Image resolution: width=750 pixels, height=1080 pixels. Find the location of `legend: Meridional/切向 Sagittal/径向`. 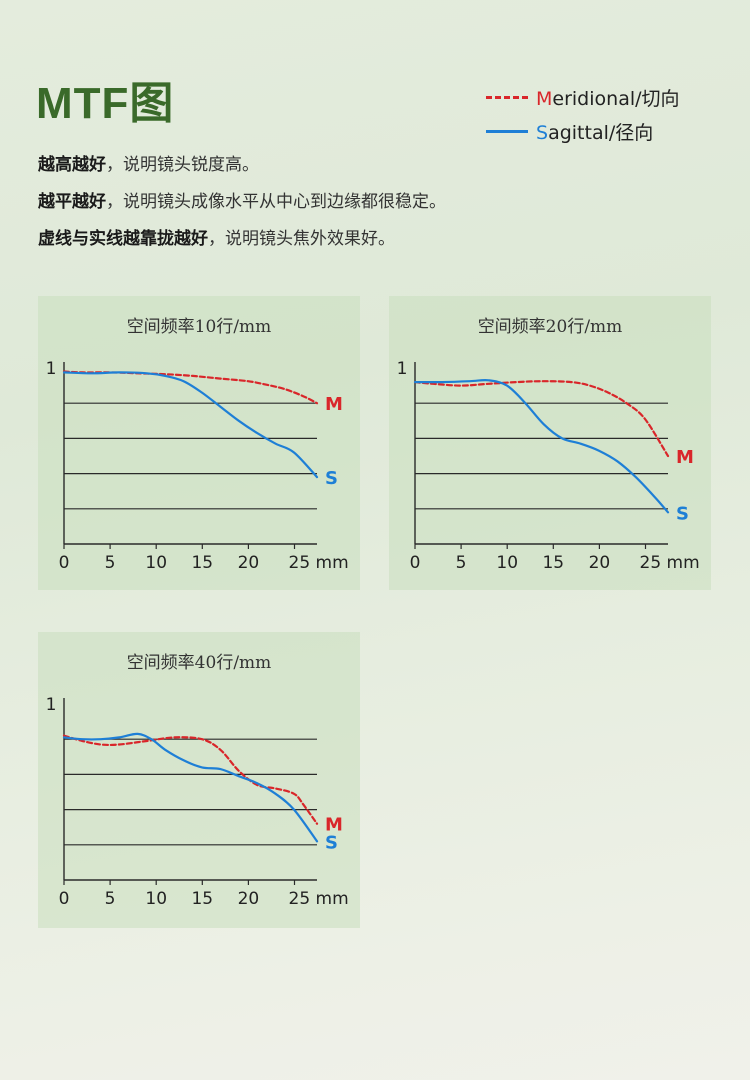

legend: Meridional/切向 Sagittal/径向 is located at coordinates (583, 114).